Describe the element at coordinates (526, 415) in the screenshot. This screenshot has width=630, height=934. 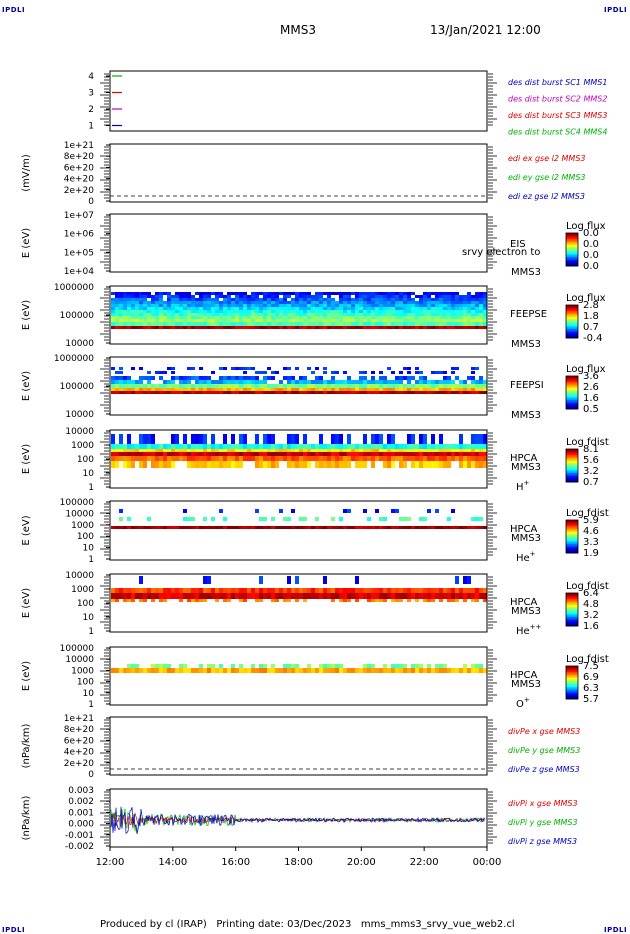
I see `spacecraft-label: MMS3` at that location.